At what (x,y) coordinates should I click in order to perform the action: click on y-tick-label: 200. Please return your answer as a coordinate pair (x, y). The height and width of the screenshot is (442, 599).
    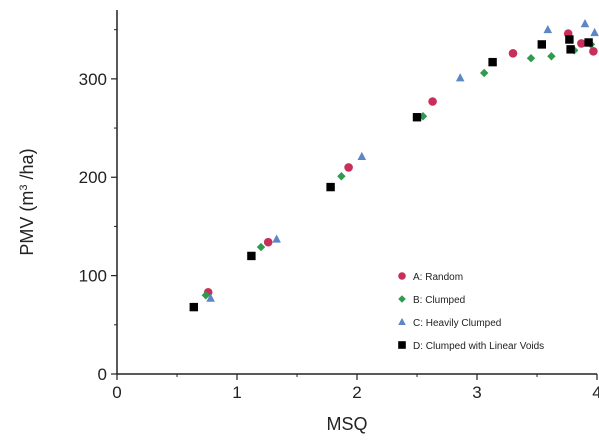
    Looking at the image, I should click on (93, 177).